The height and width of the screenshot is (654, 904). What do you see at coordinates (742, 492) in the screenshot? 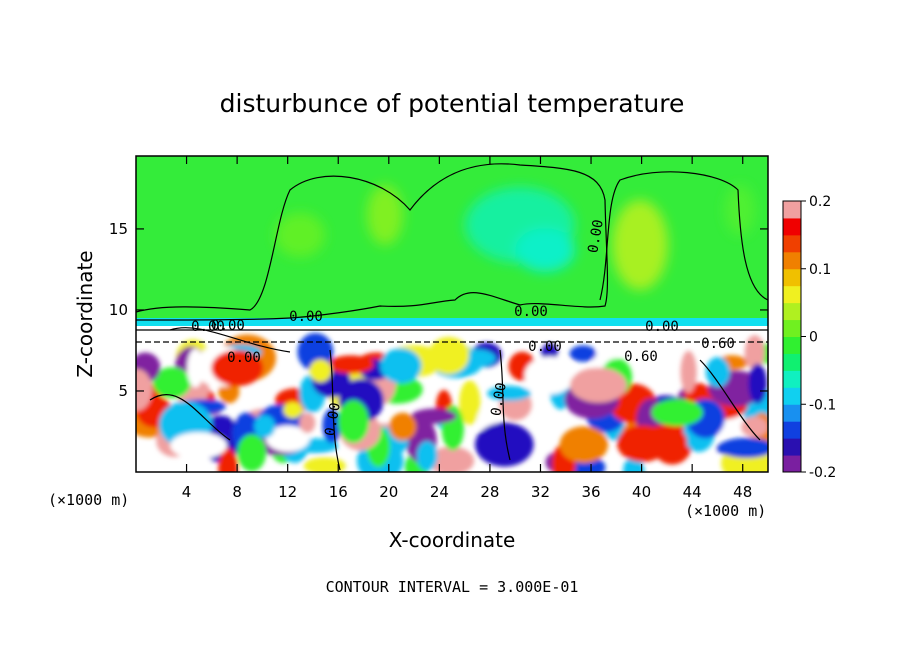
I see `x-tick-label: 48` at bounding box center [742, 492].